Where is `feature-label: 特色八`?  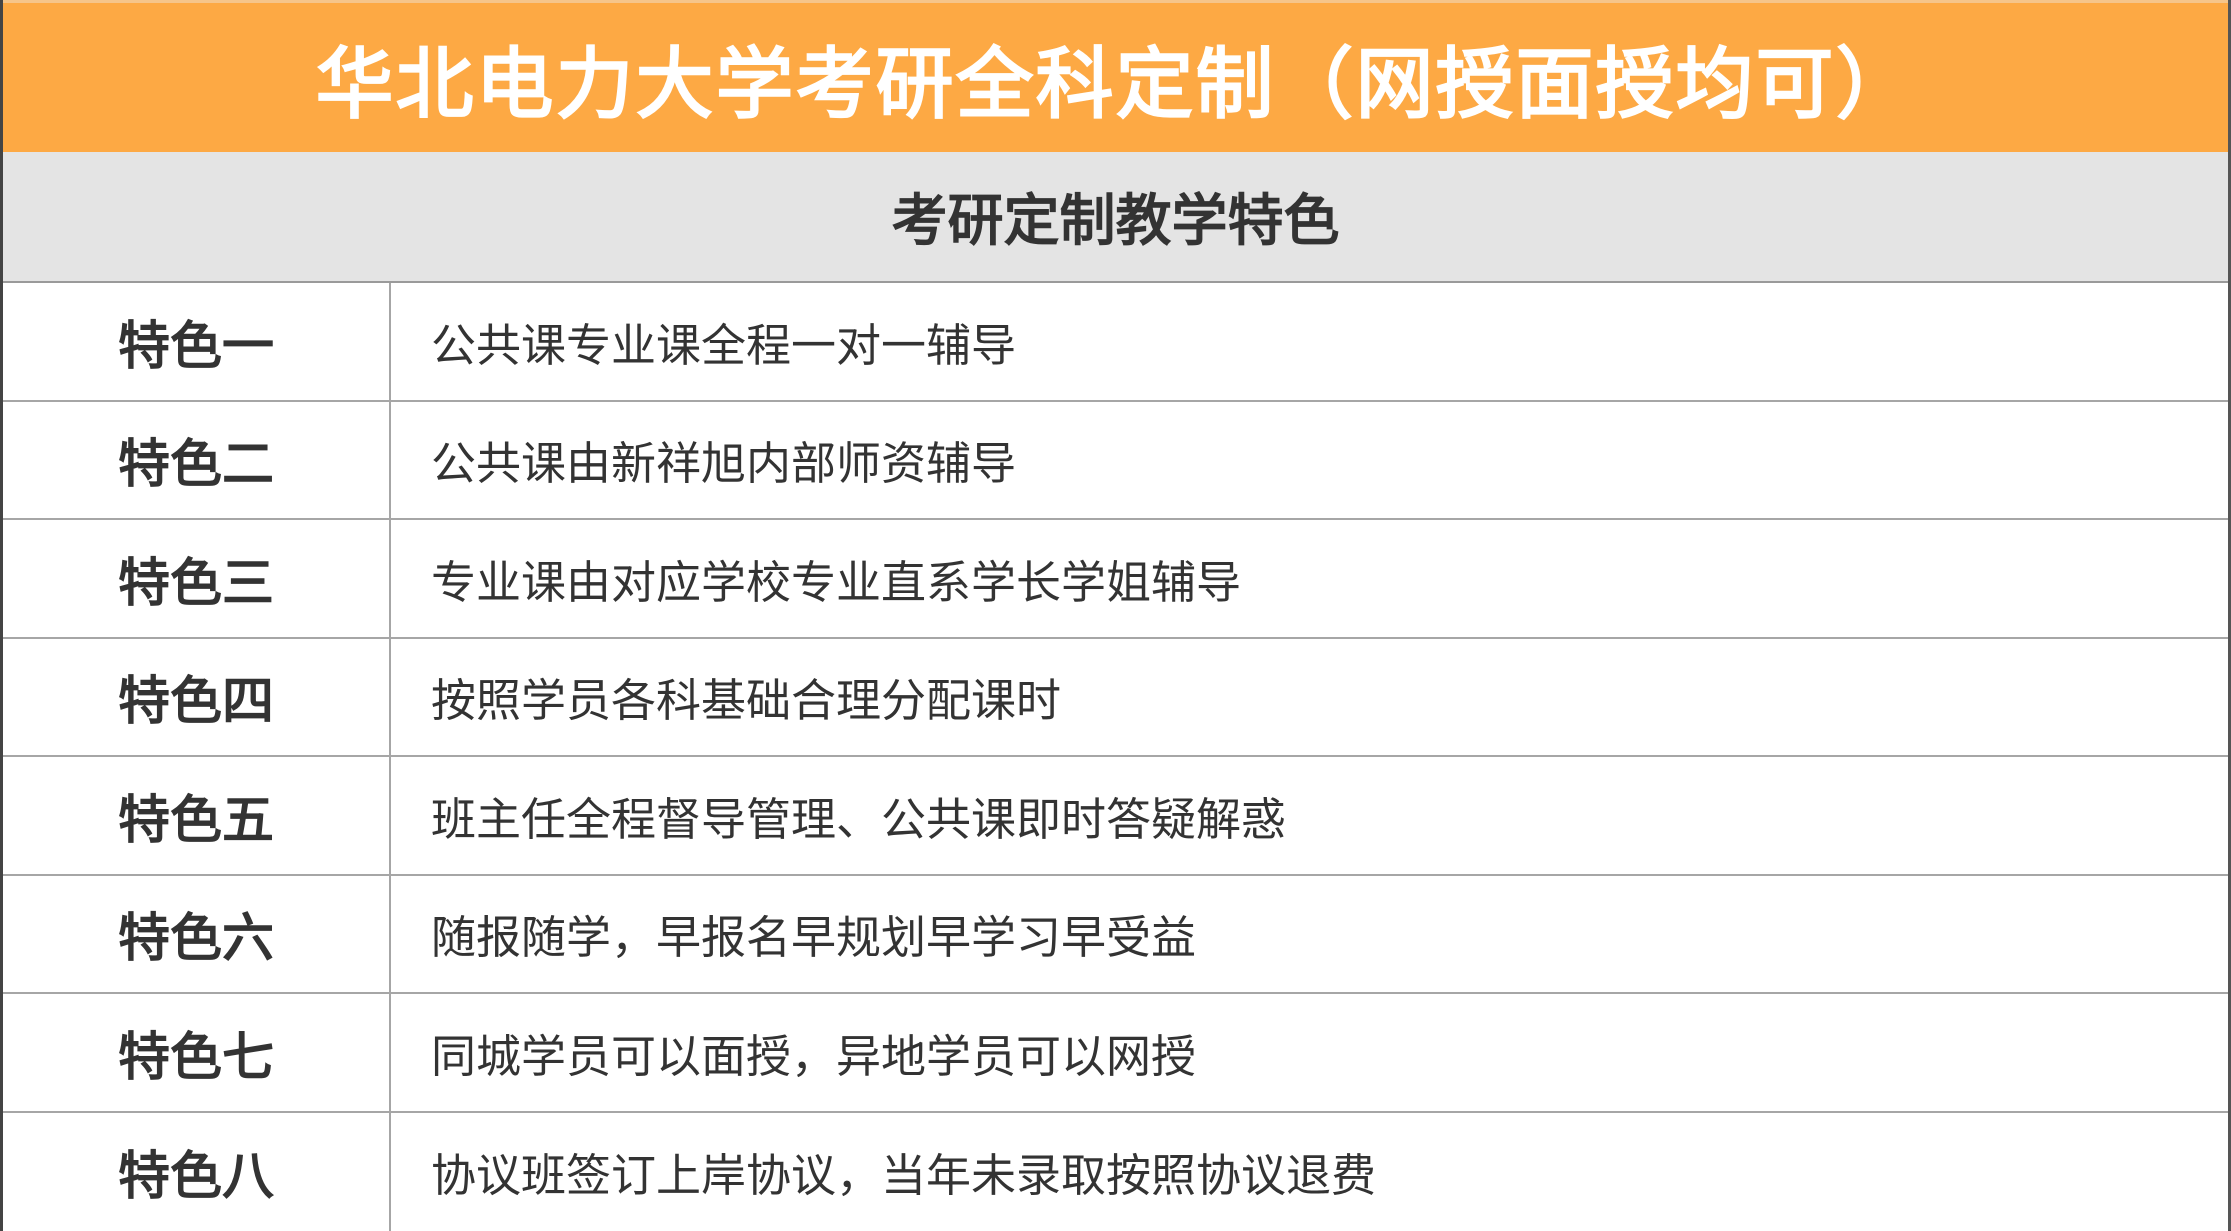 feature-label: 特色八 is located at coordinates (197, 1171).